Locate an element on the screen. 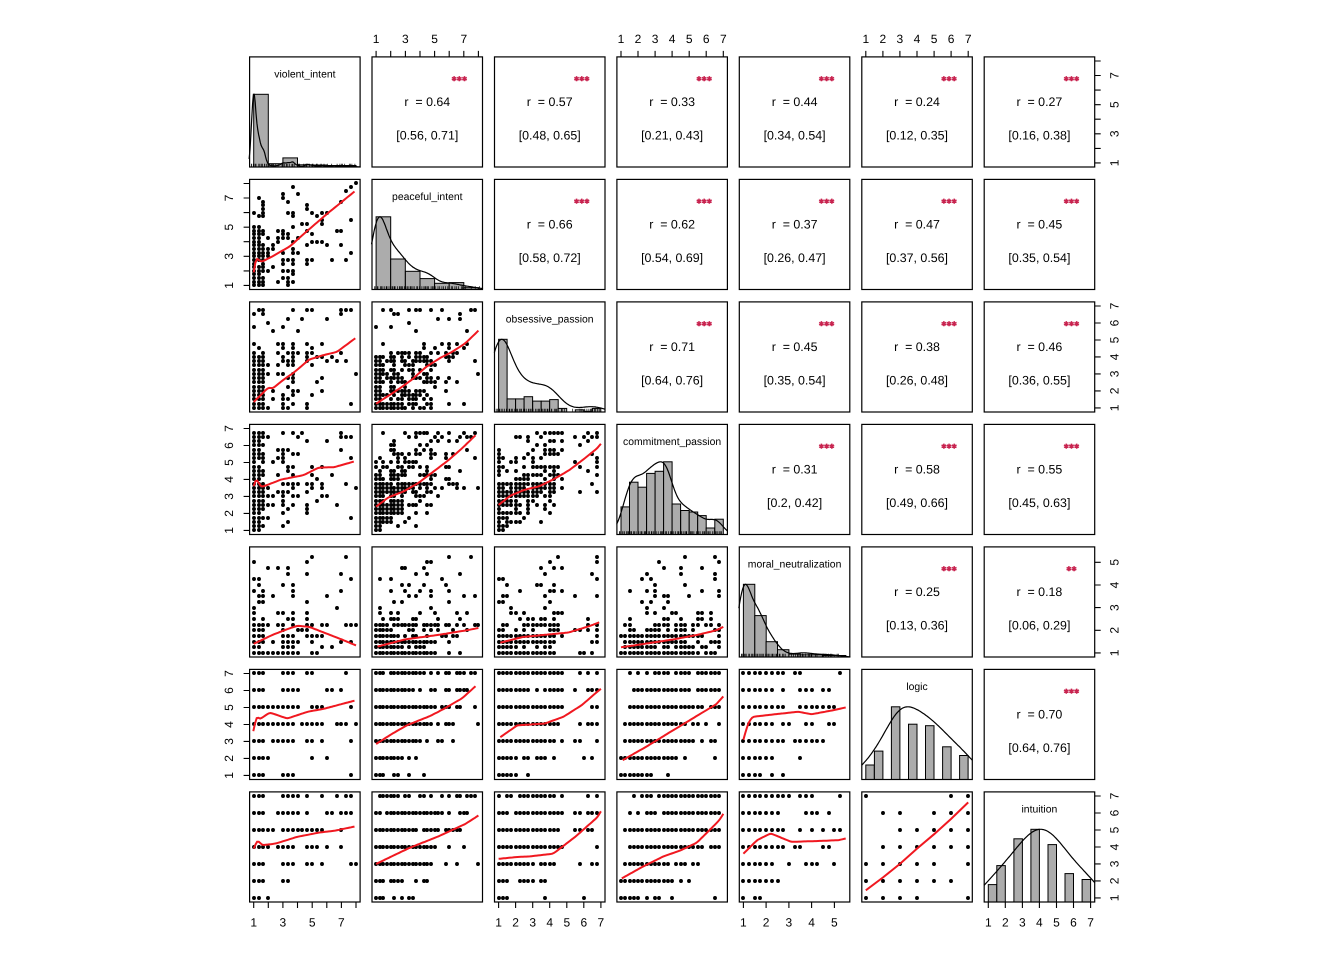 This screenshot has width=1344, height=960. svg-text: r = 0.64 is located at coordinates (427, 102).